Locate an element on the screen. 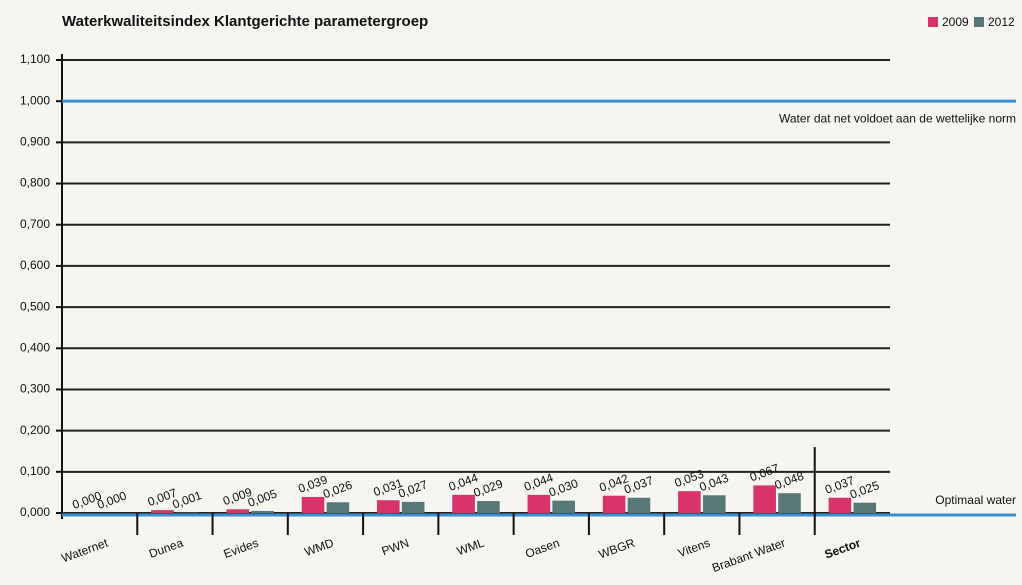  reference-label: Optimaal water is located at coordinates (975, 500).